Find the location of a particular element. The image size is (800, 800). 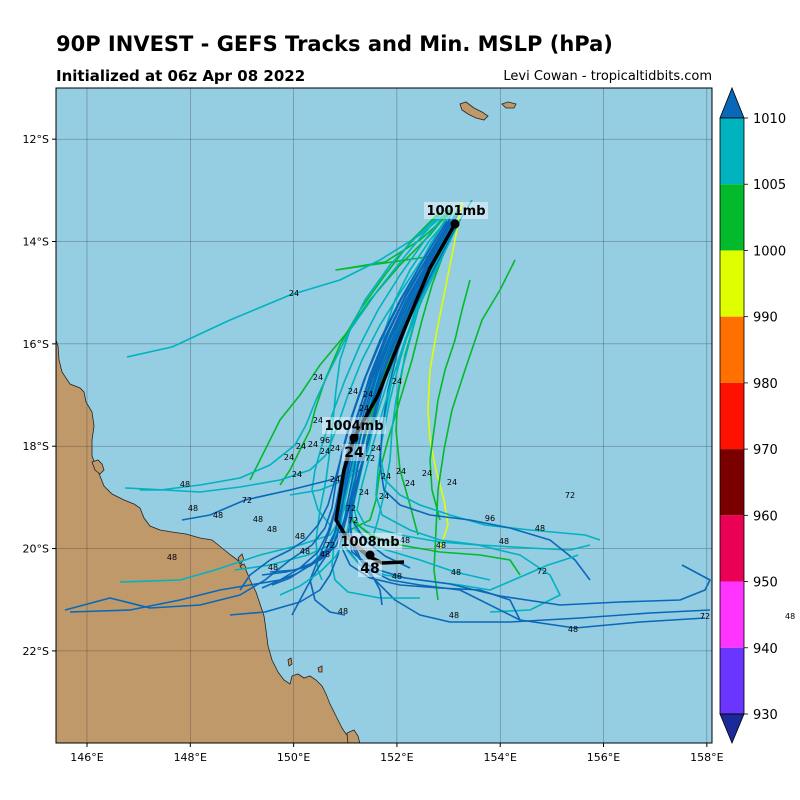

credit-label: Levi Cowan - tropicaltidbits.com is located at coordinates (607, 76).